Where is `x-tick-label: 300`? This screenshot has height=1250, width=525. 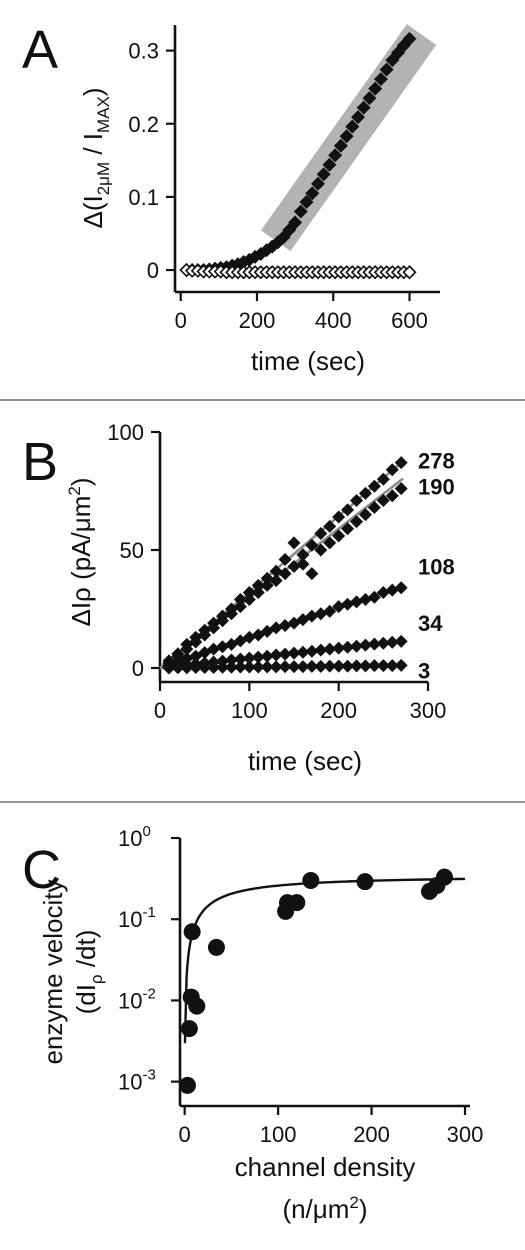 x-tick-label: 300 is located at coordinates (465, 1134).